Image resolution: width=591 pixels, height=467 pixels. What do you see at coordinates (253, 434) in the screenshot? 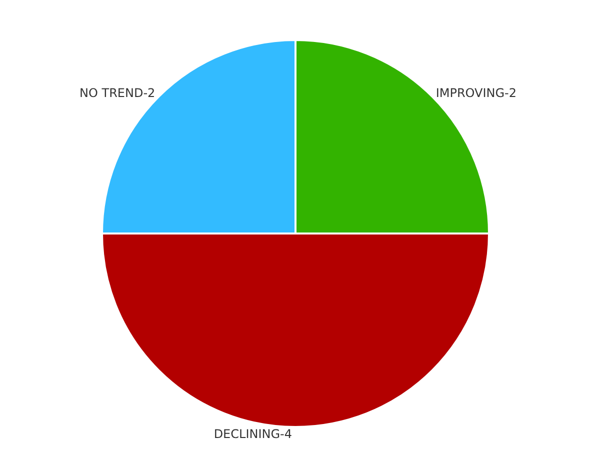
I see `slice-label: DECLINING-4` at bounding box center [253, 434].